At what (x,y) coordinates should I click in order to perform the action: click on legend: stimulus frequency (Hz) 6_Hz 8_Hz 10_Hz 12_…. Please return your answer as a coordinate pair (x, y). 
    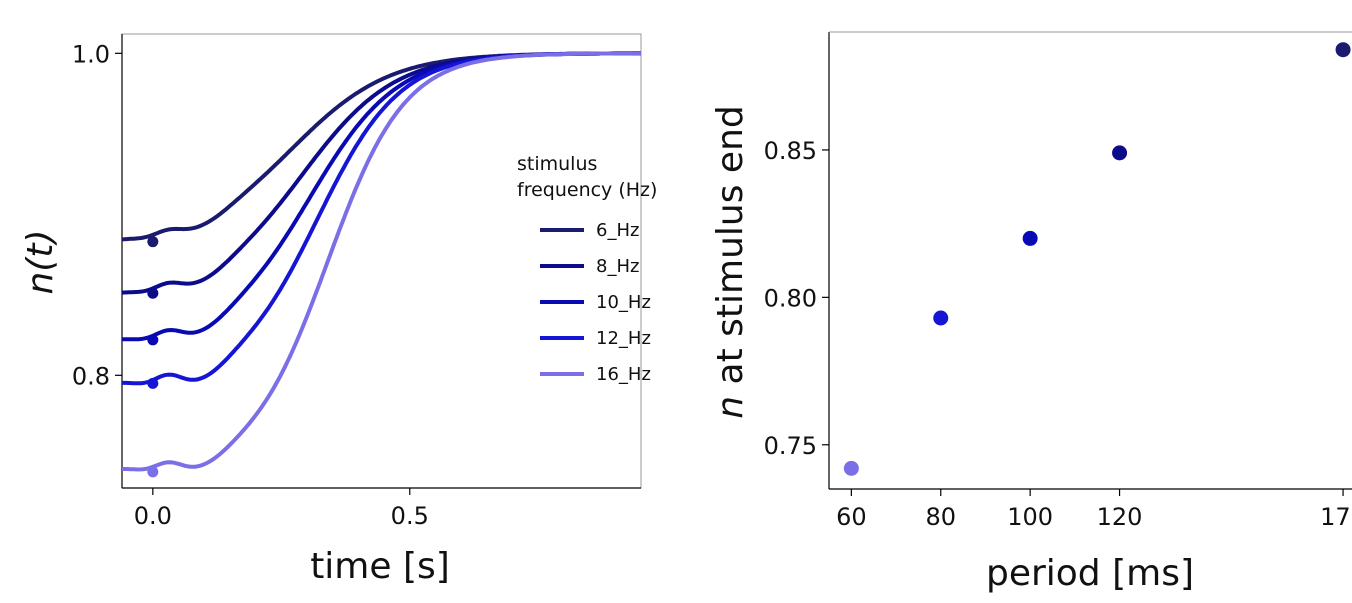
    Looking at the image, I should click on (587, 269).